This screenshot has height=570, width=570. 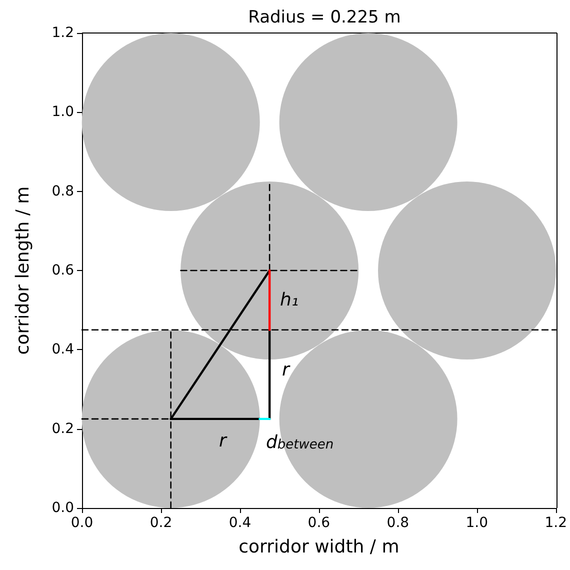 I want to click on y-tick-label: 0.8, so click(x=63, y=191).